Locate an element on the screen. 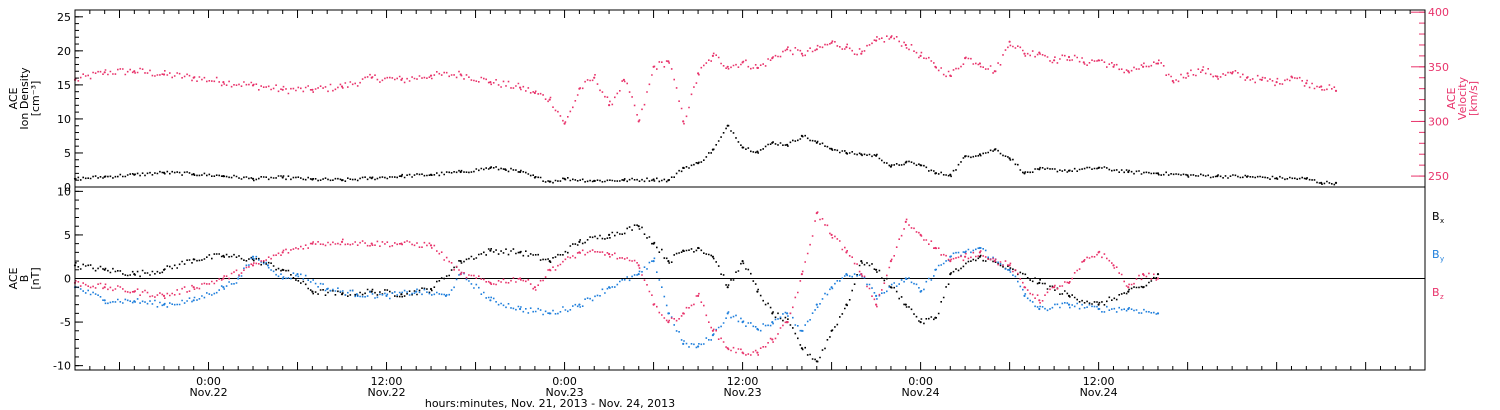 This screenshot has width=1500, height=410. b-axis-label-line: [nT] is located at coordinates (35, 278).